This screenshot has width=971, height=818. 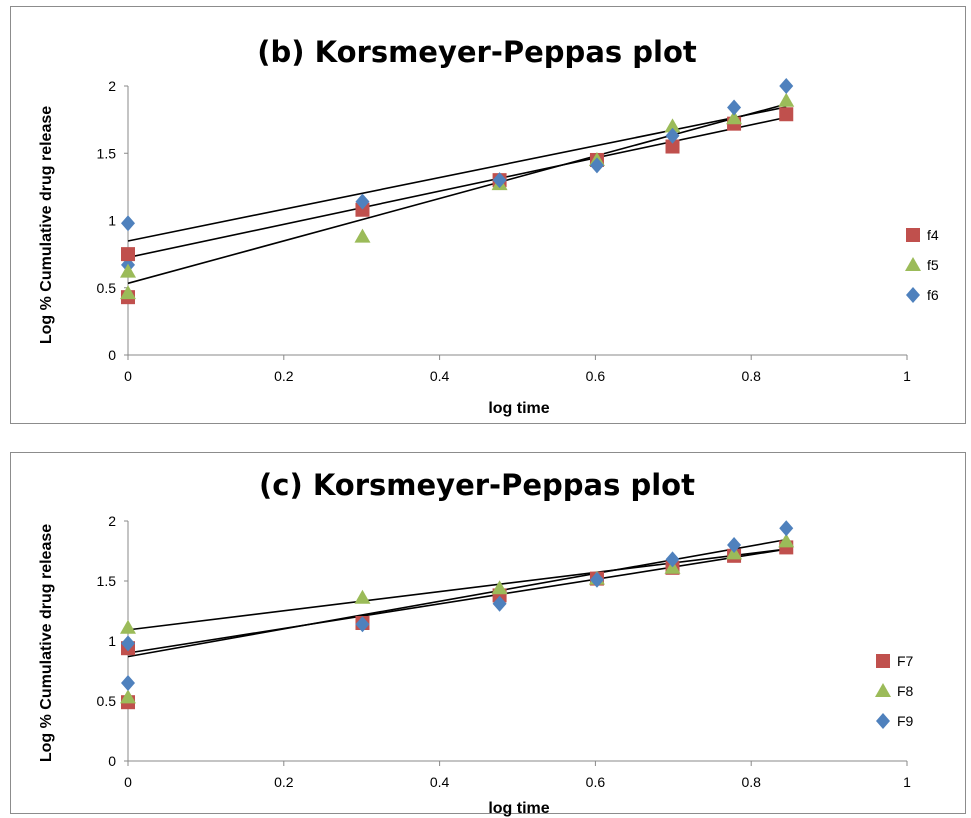 I want to click on legend-label-f5: f5, so click(x=933, y=265).